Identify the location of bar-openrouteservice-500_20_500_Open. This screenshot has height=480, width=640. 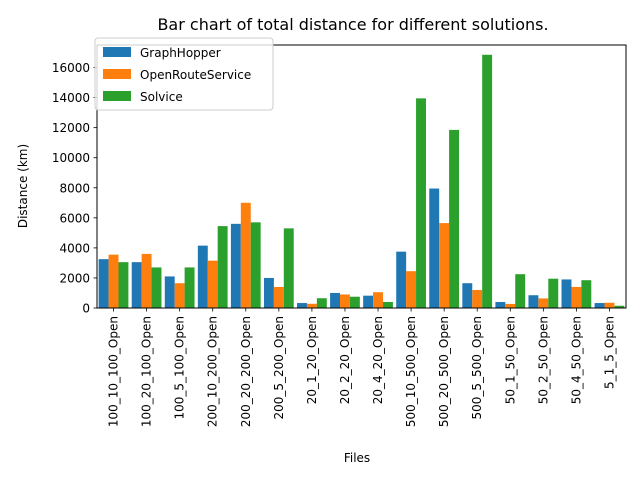
(444, 265).